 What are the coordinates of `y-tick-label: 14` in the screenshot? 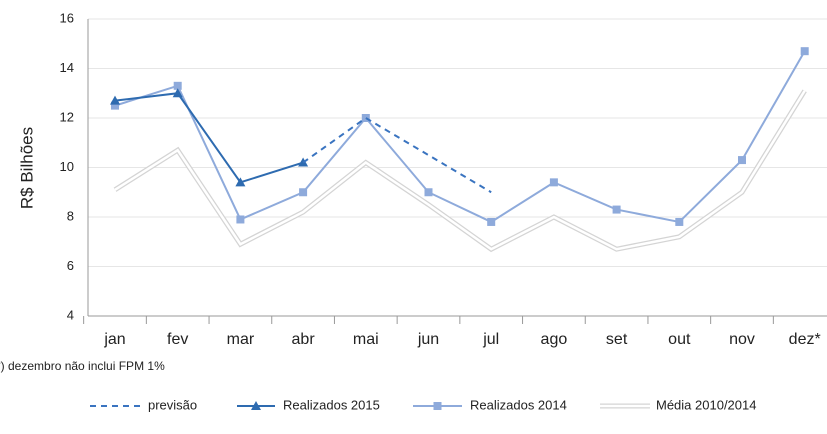 It's located at (67, 67).